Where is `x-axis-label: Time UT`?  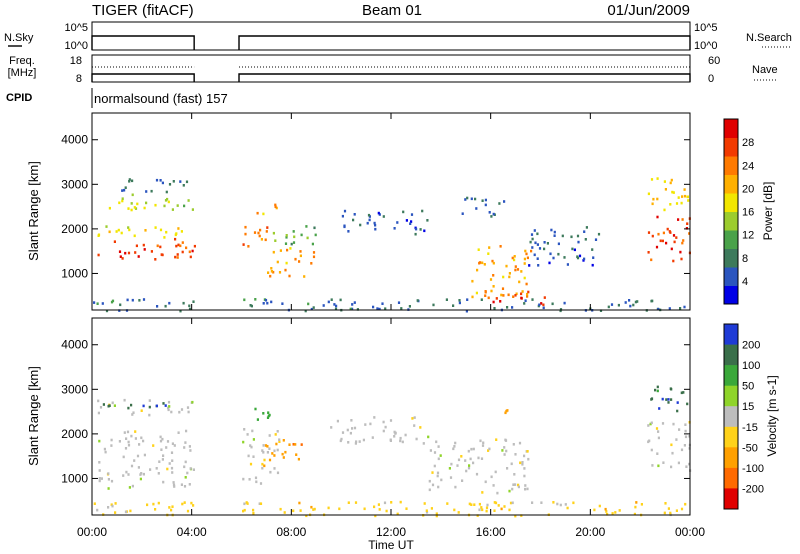
x-axis-label: Time UT is located at coordinates (391, 545).